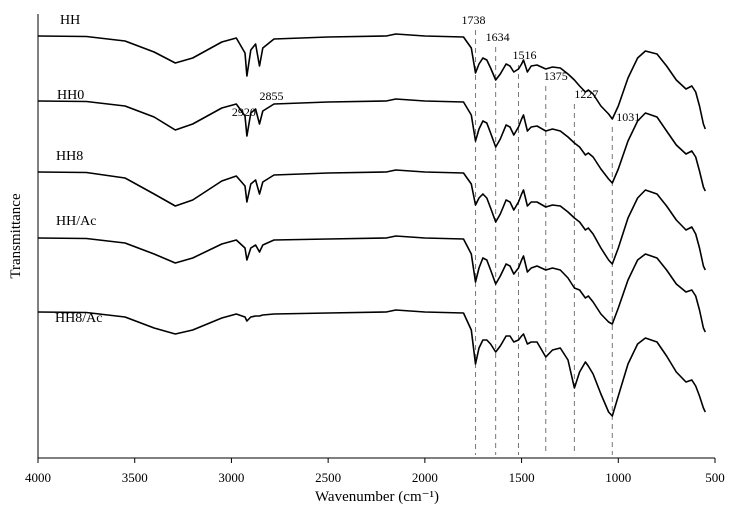 The width and height of the screenshot is (737, 518). What do you see at coordinates (377, 497) in the screenshot?
I see `x-axis-label: Wavenumber (cm⁻¹)` at bounding box center [377, 497].